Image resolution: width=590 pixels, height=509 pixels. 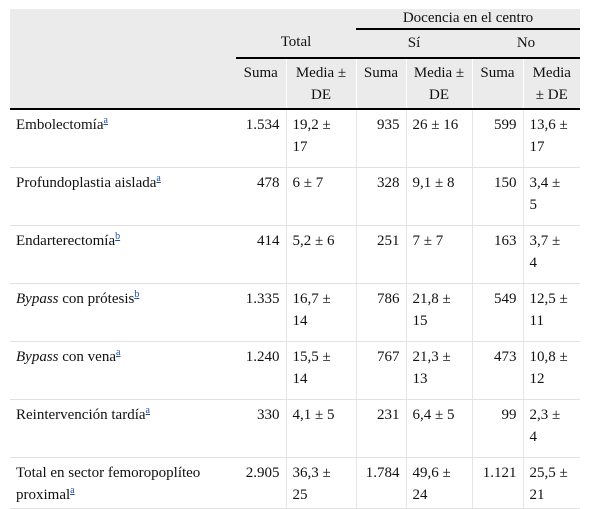 I want to click on cell-total-suma: 2.905, so click(x=261, y=483).